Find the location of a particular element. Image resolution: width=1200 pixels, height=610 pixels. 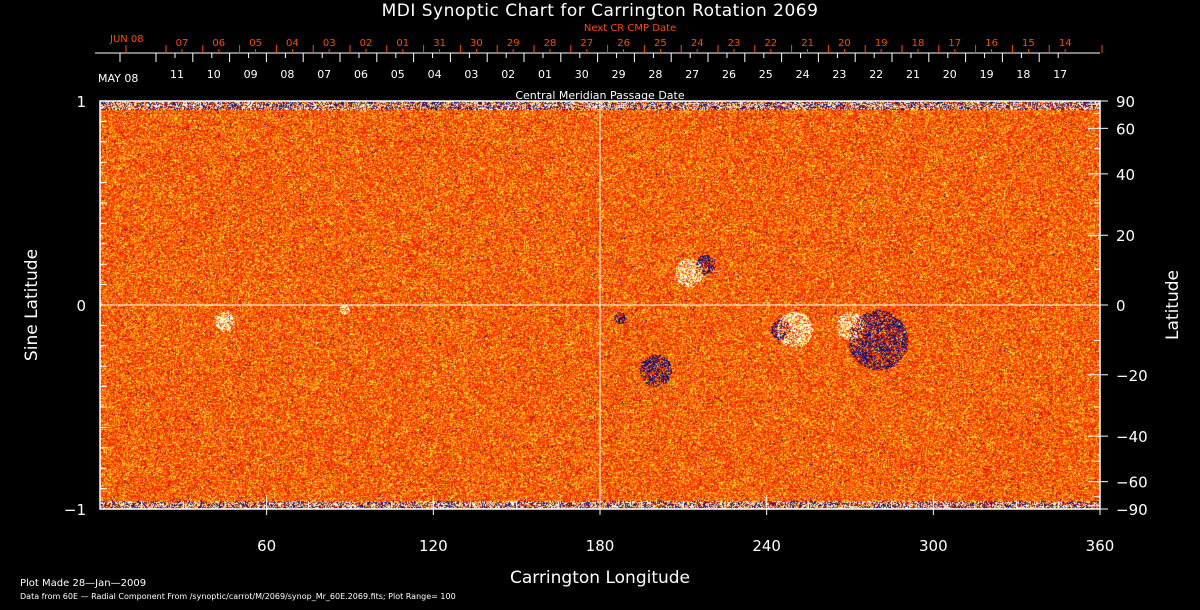

next-cr-date-label: 30 is located at coordinates (476, 43).